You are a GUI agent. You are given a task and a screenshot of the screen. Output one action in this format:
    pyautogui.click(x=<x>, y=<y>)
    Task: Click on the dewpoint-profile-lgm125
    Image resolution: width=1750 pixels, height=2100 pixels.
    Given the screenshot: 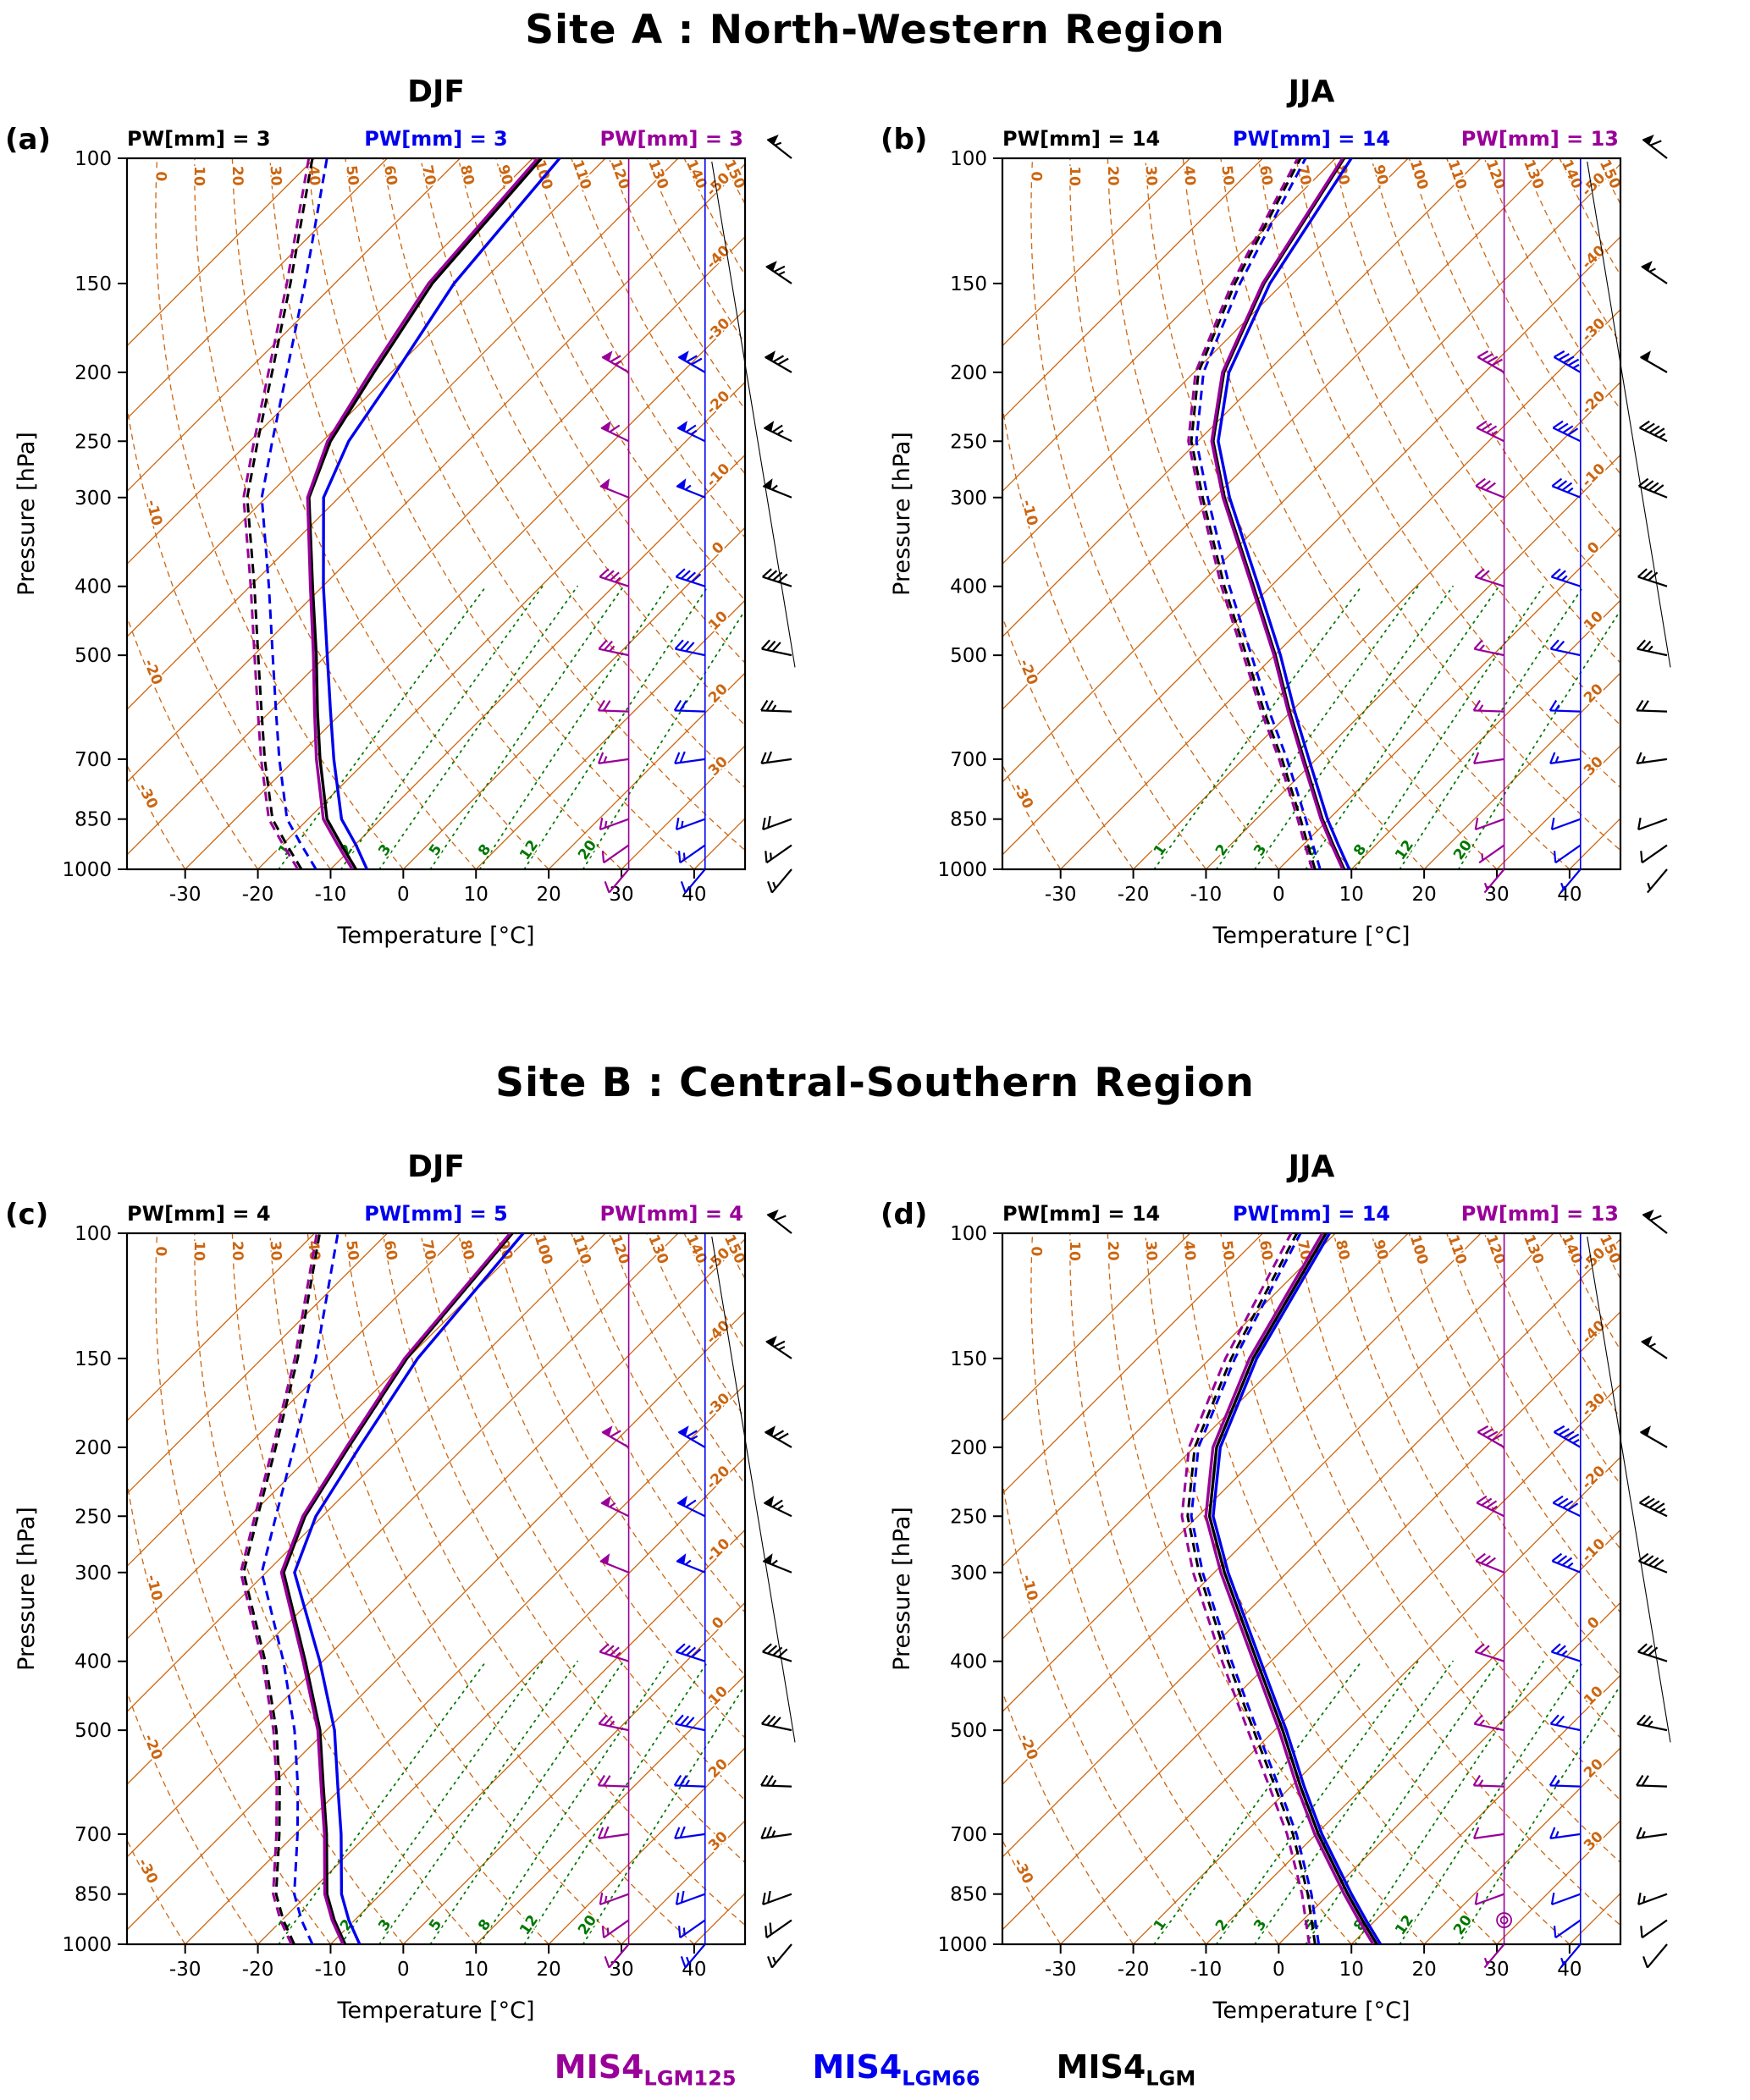 What is the action you would take?
    pyautogui.click(x=278, y=1589)
    